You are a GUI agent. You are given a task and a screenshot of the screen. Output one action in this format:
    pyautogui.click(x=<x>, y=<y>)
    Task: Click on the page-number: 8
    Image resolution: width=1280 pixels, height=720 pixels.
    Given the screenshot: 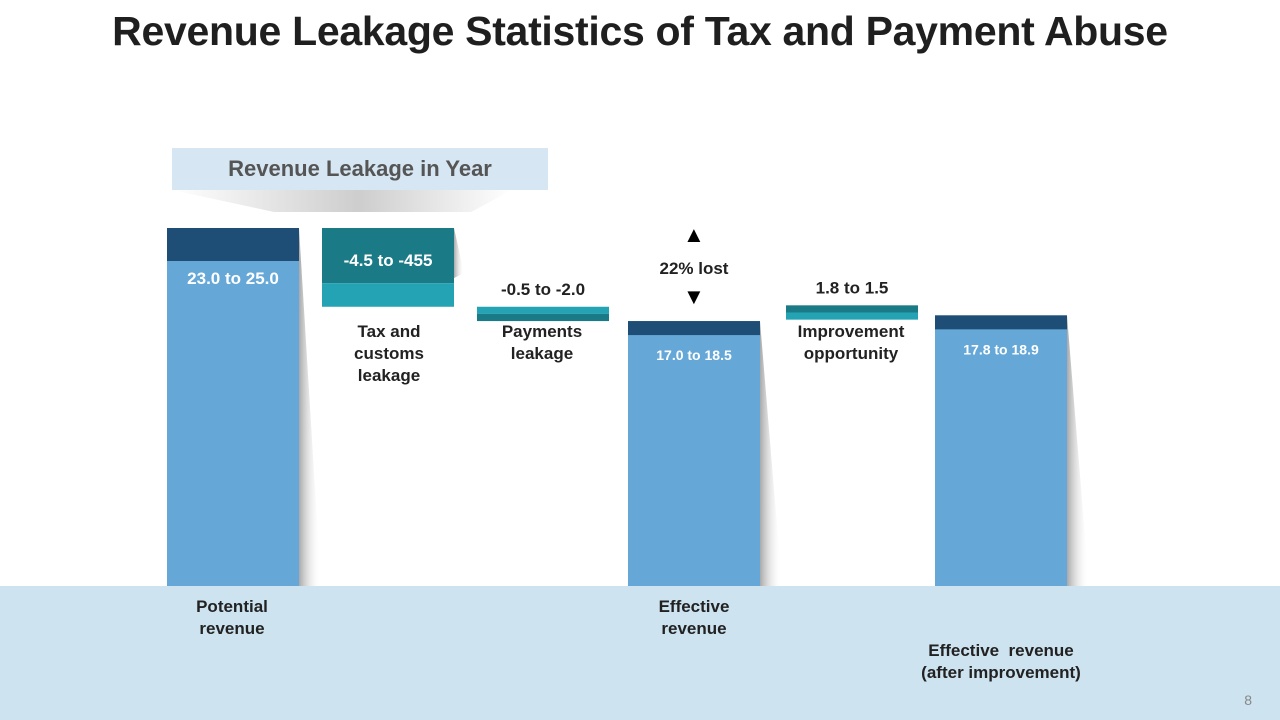 What is the action you would take?
    pyautogui.click(x=1248, y=700)
    